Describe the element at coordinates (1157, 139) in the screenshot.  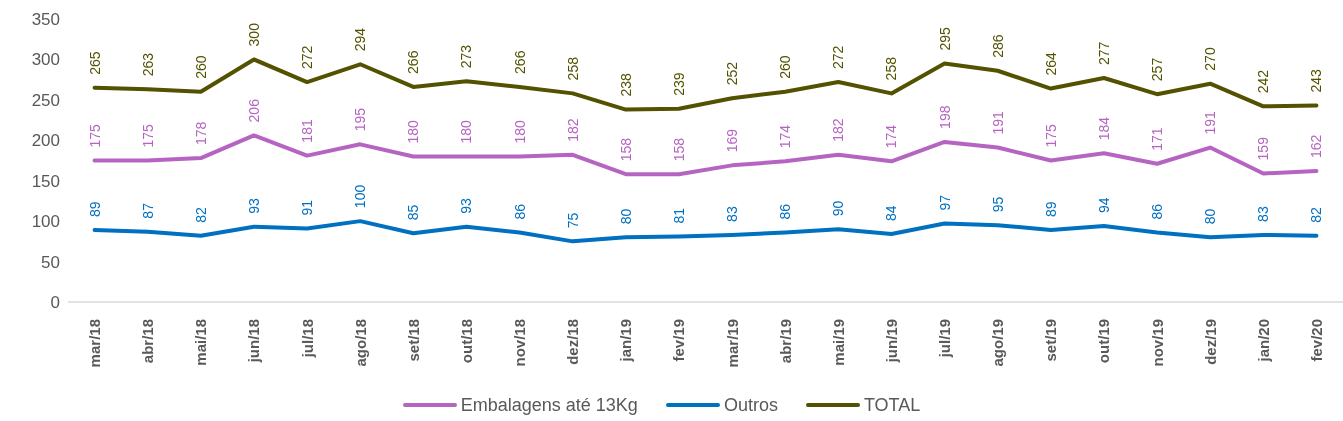
I see `data-label: 171` at that location.